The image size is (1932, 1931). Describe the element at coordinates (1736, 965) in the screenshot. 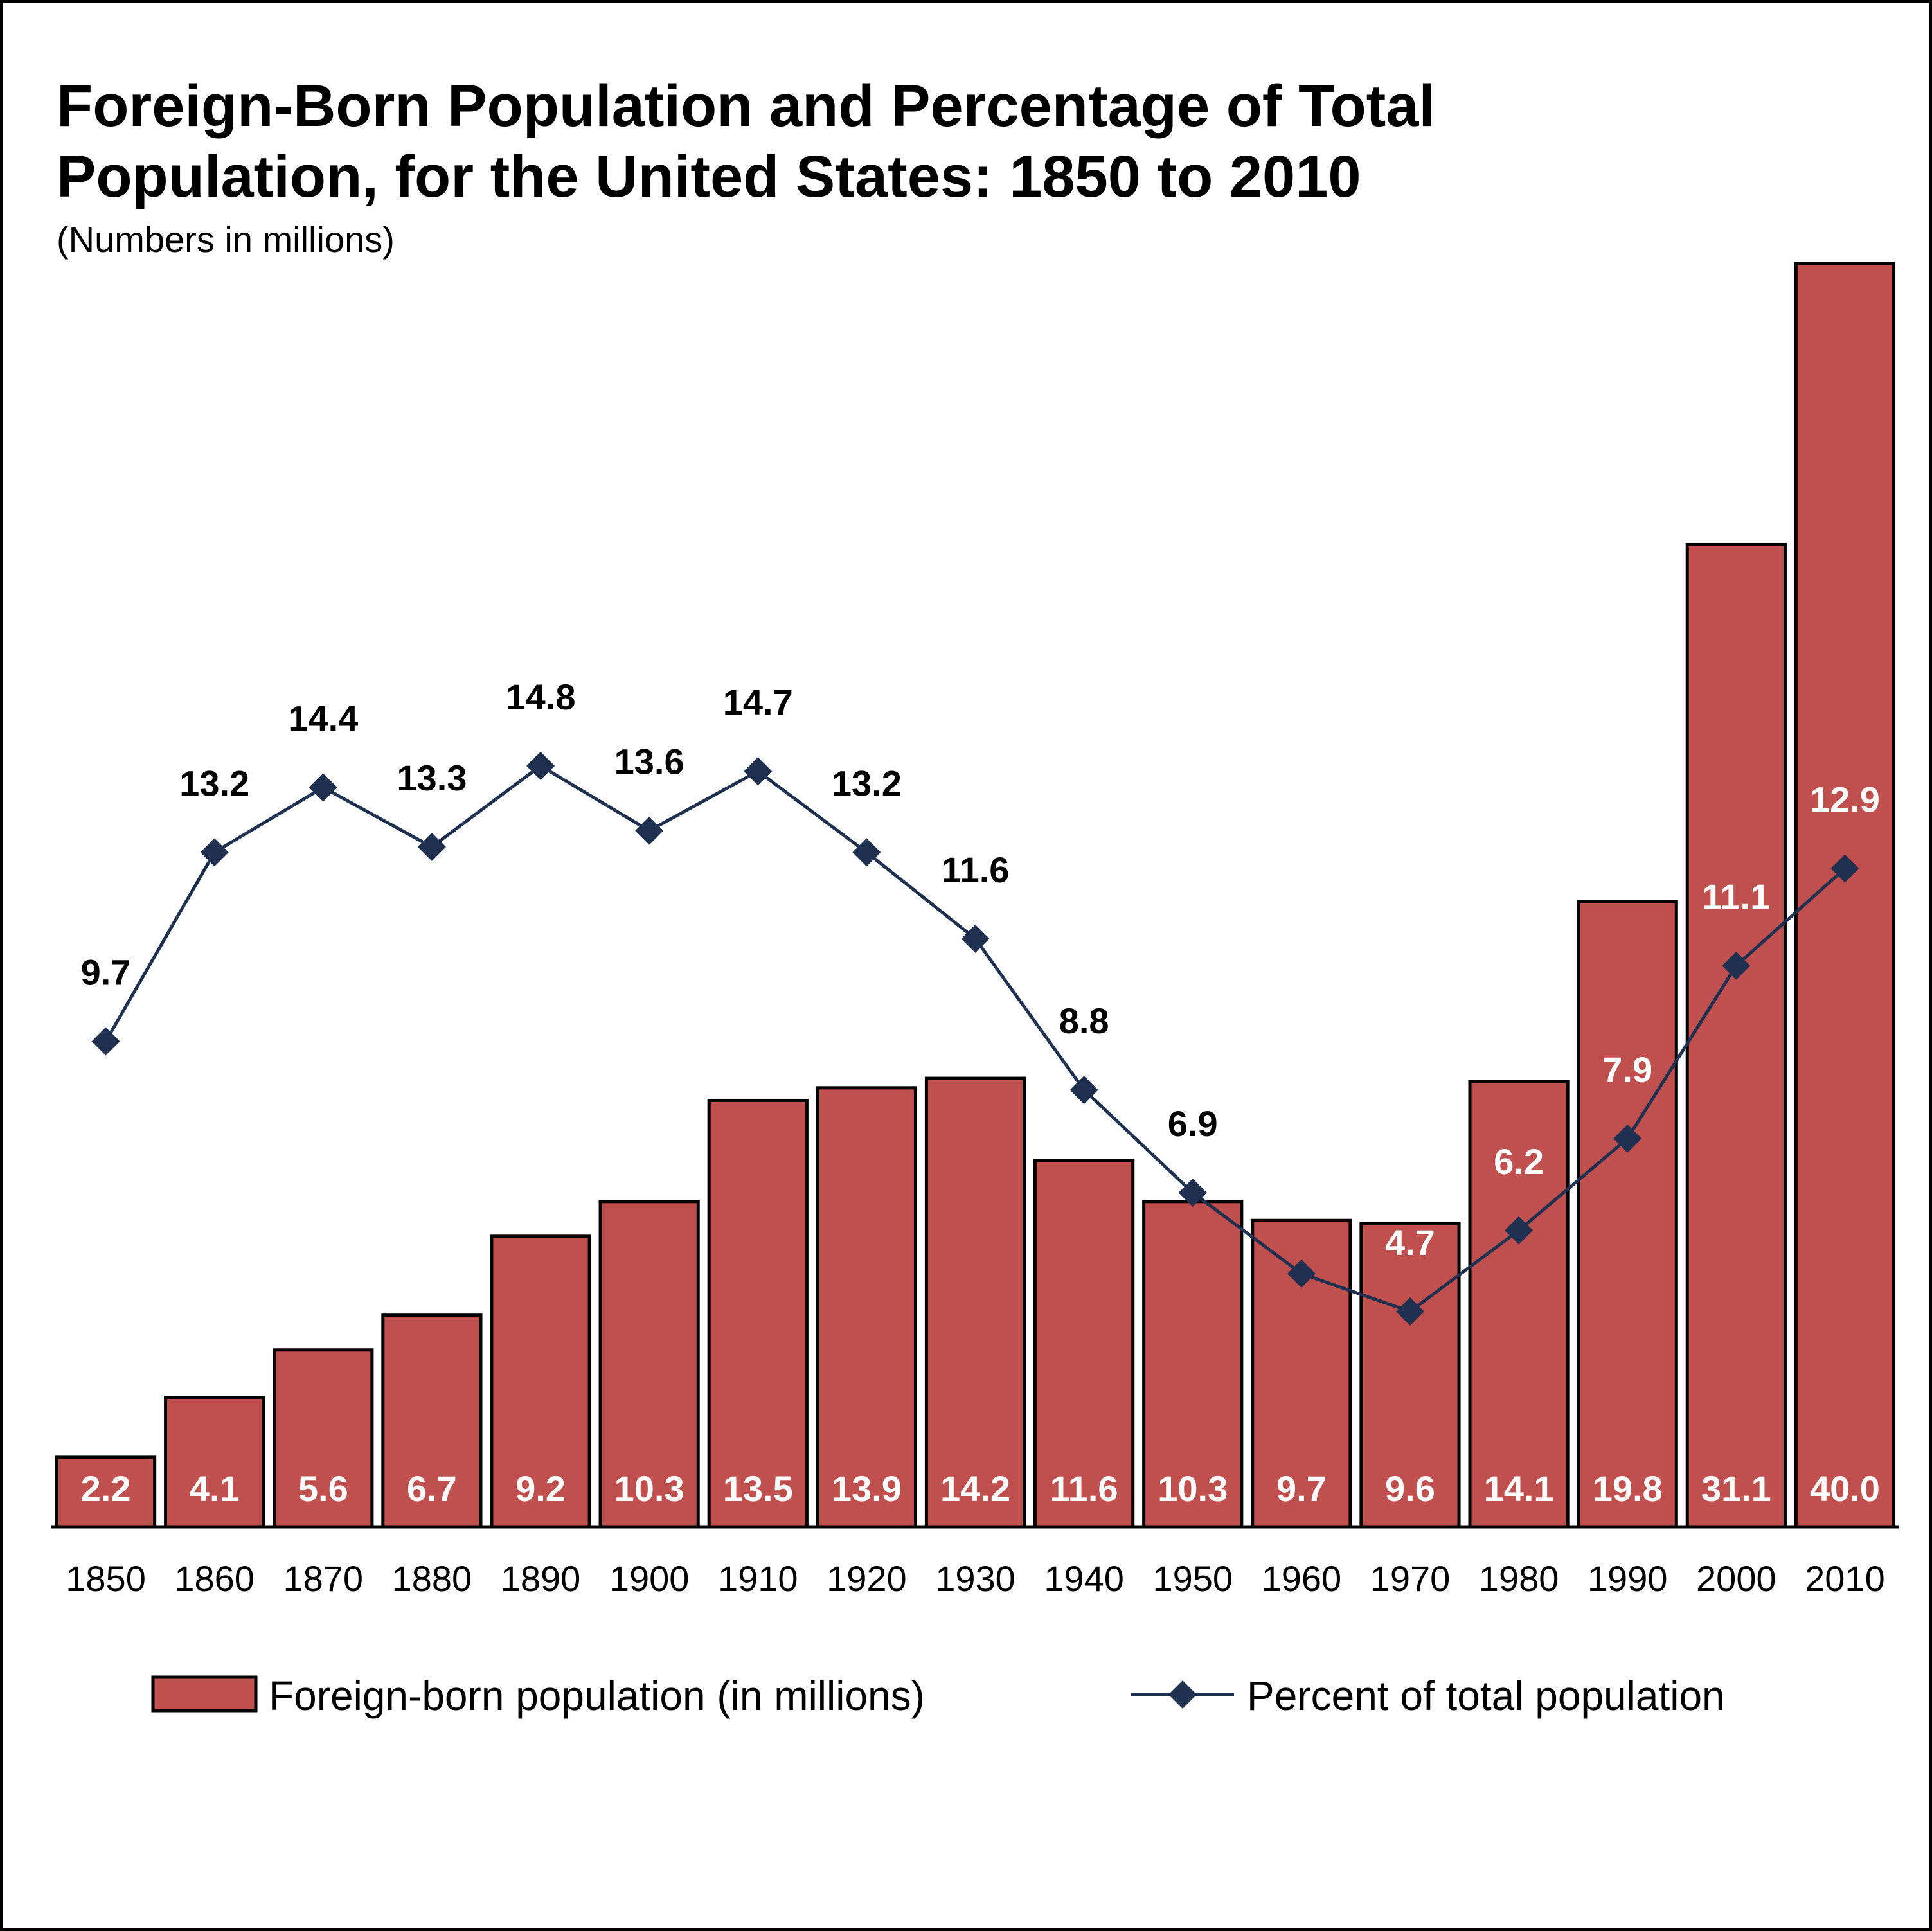

I see `percent-marker-2000` at that location.